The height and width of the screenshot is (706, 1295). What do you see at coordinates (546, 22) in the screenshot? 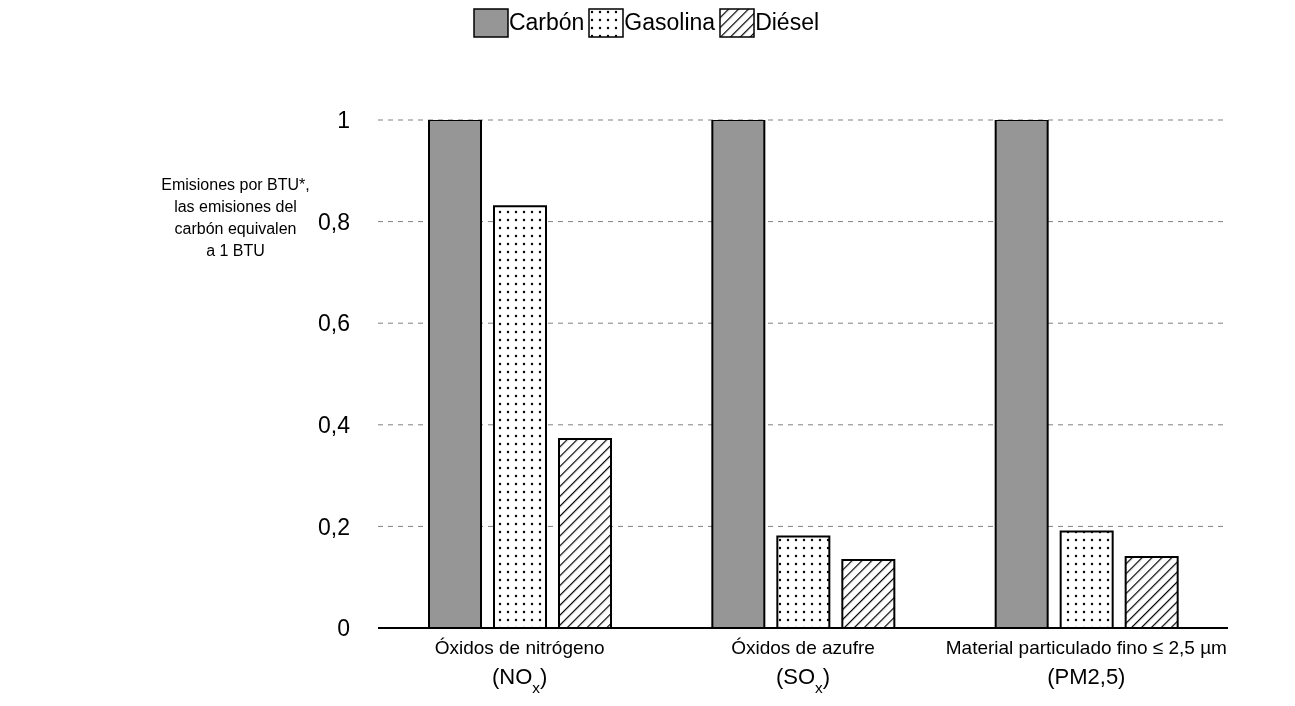
I see `legend-label: Carbón` at bounding box center [546, 22].